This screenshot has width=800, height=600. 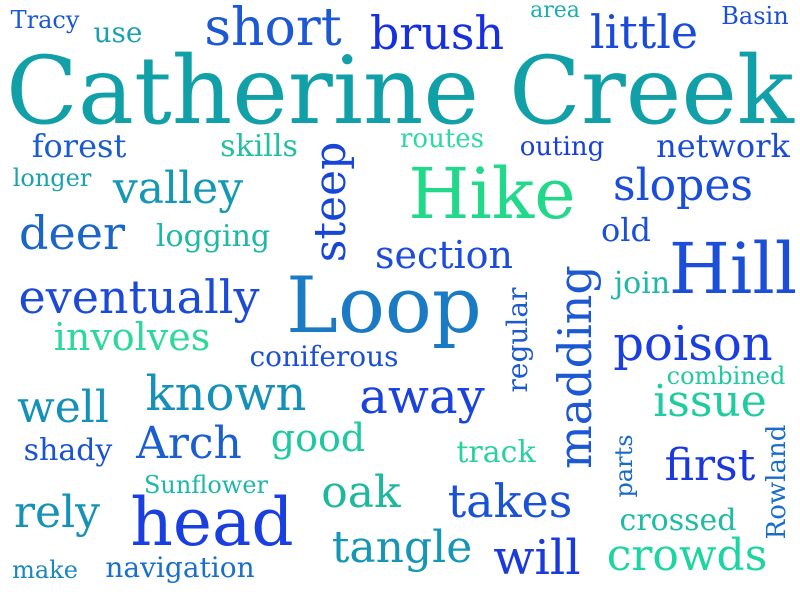 What do you see at coordinates (683, 185) in the screenshot?
I see `cloud-word: slopes` at bounding box center [683, 185].